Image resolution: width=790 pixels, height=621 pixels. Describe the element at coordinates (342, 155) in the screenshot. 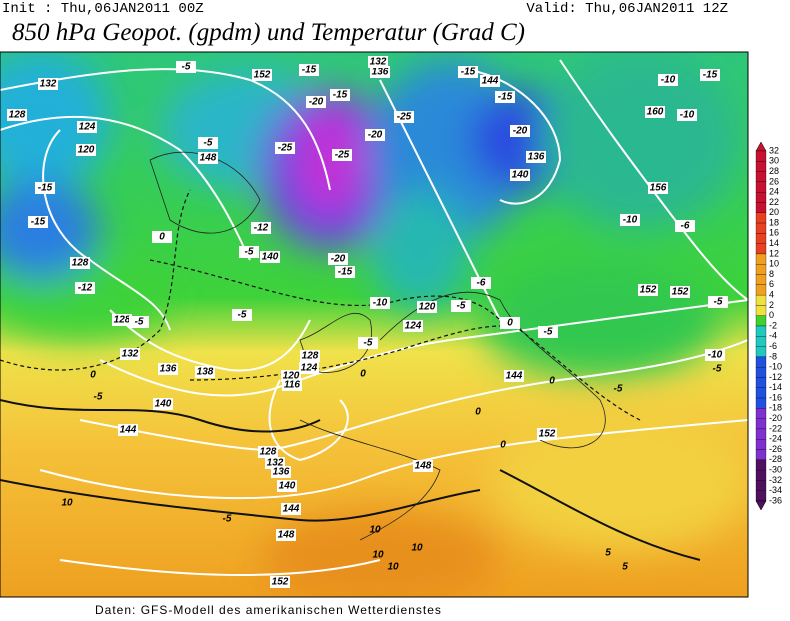

I see `contour-label: -25` at that location.